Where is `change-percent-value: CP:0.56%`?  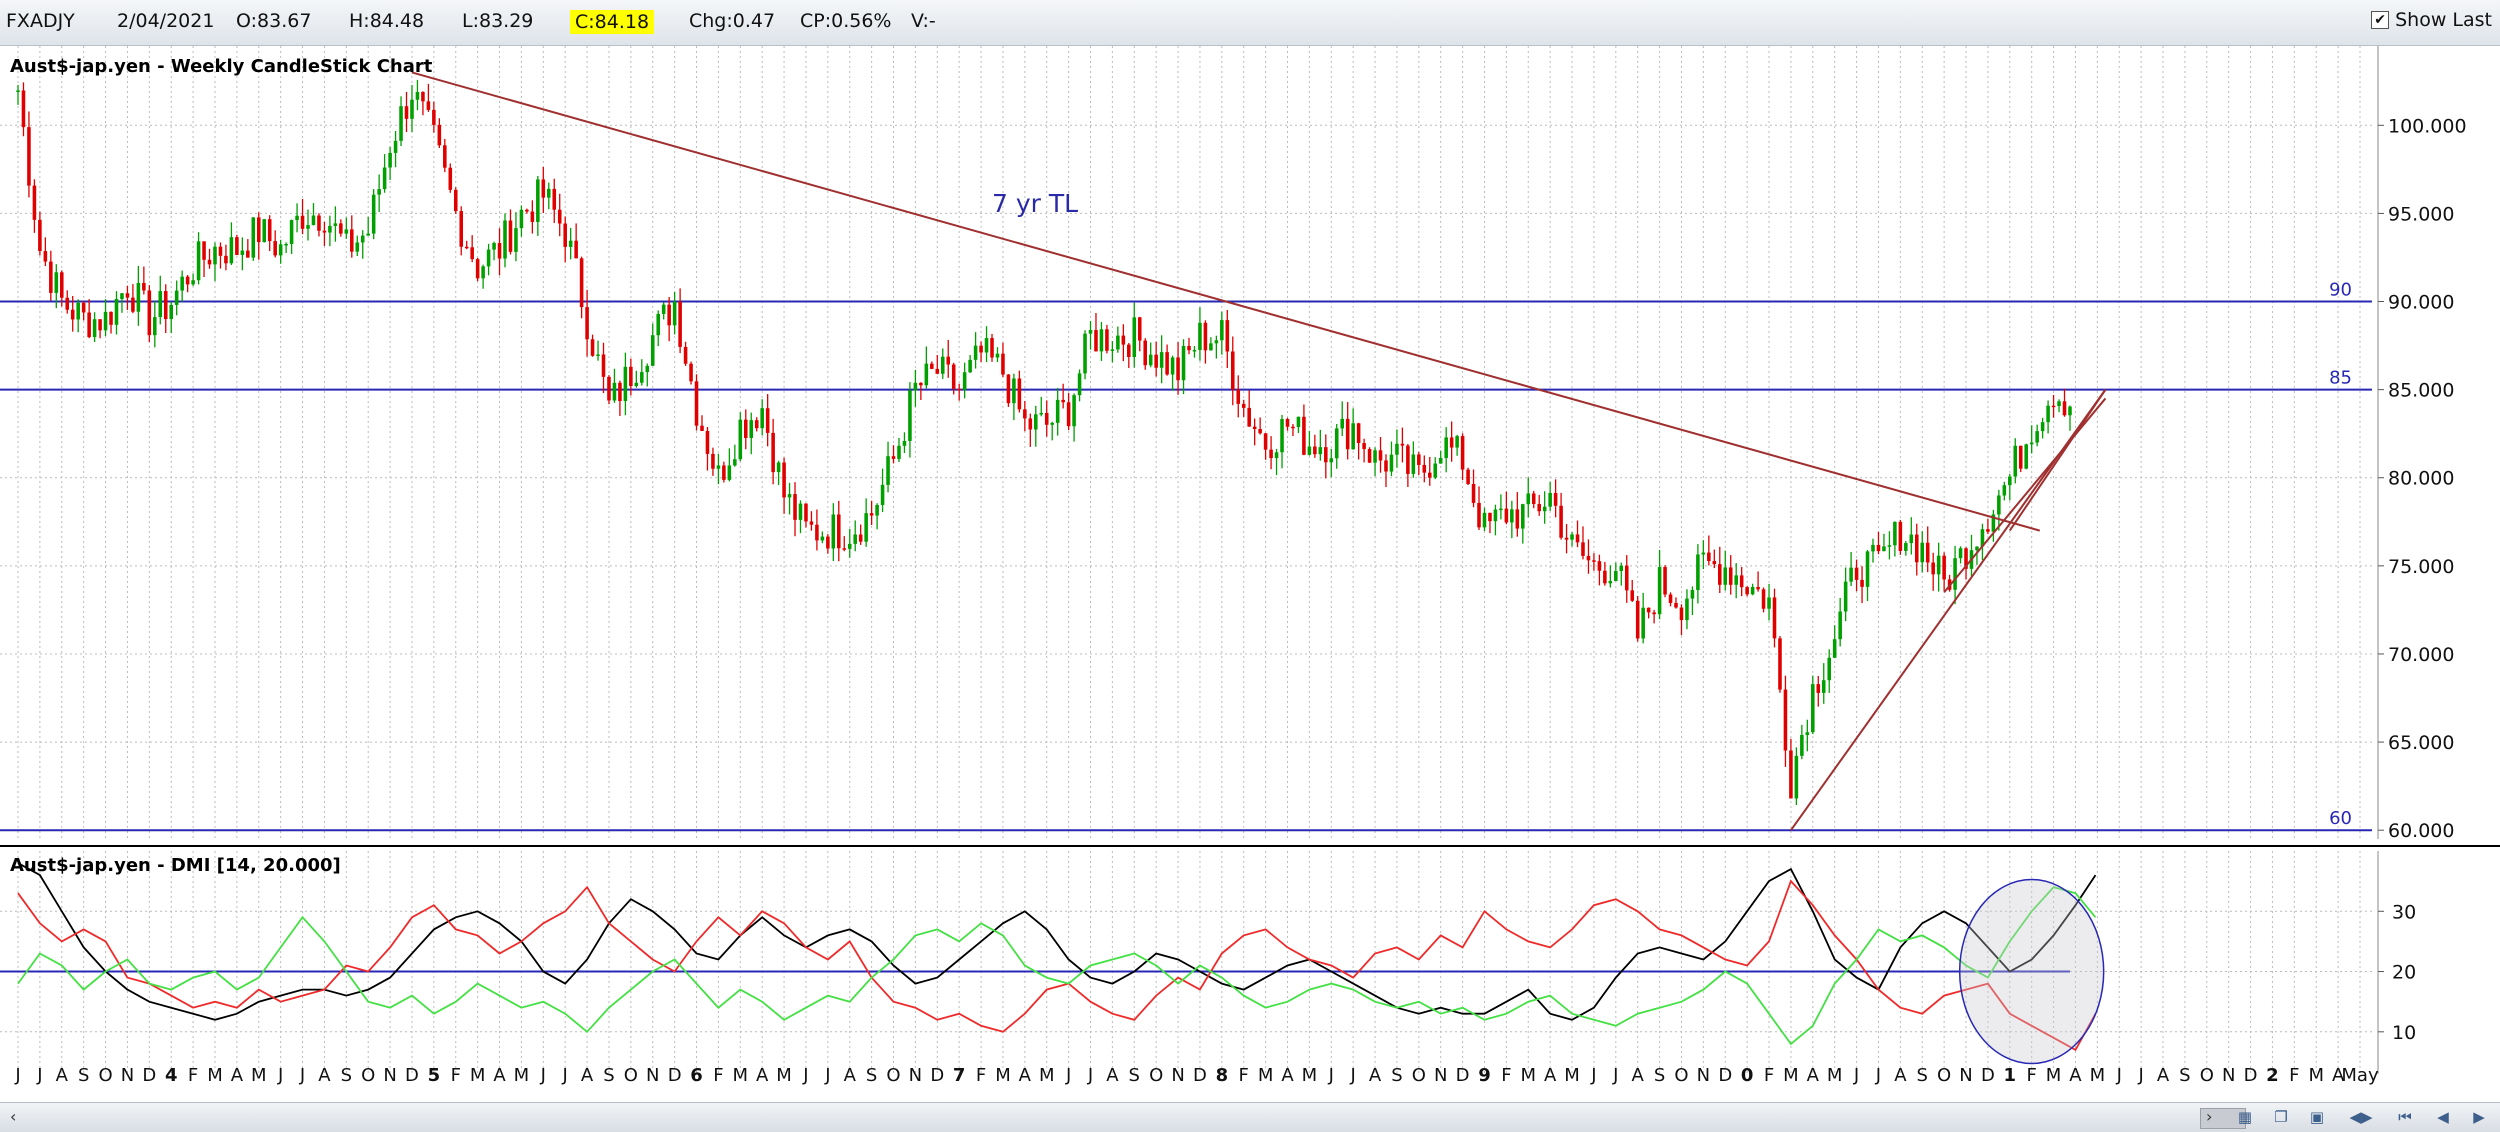 change-percent-value: CP:0.56% is located at coordinates (846, 21).